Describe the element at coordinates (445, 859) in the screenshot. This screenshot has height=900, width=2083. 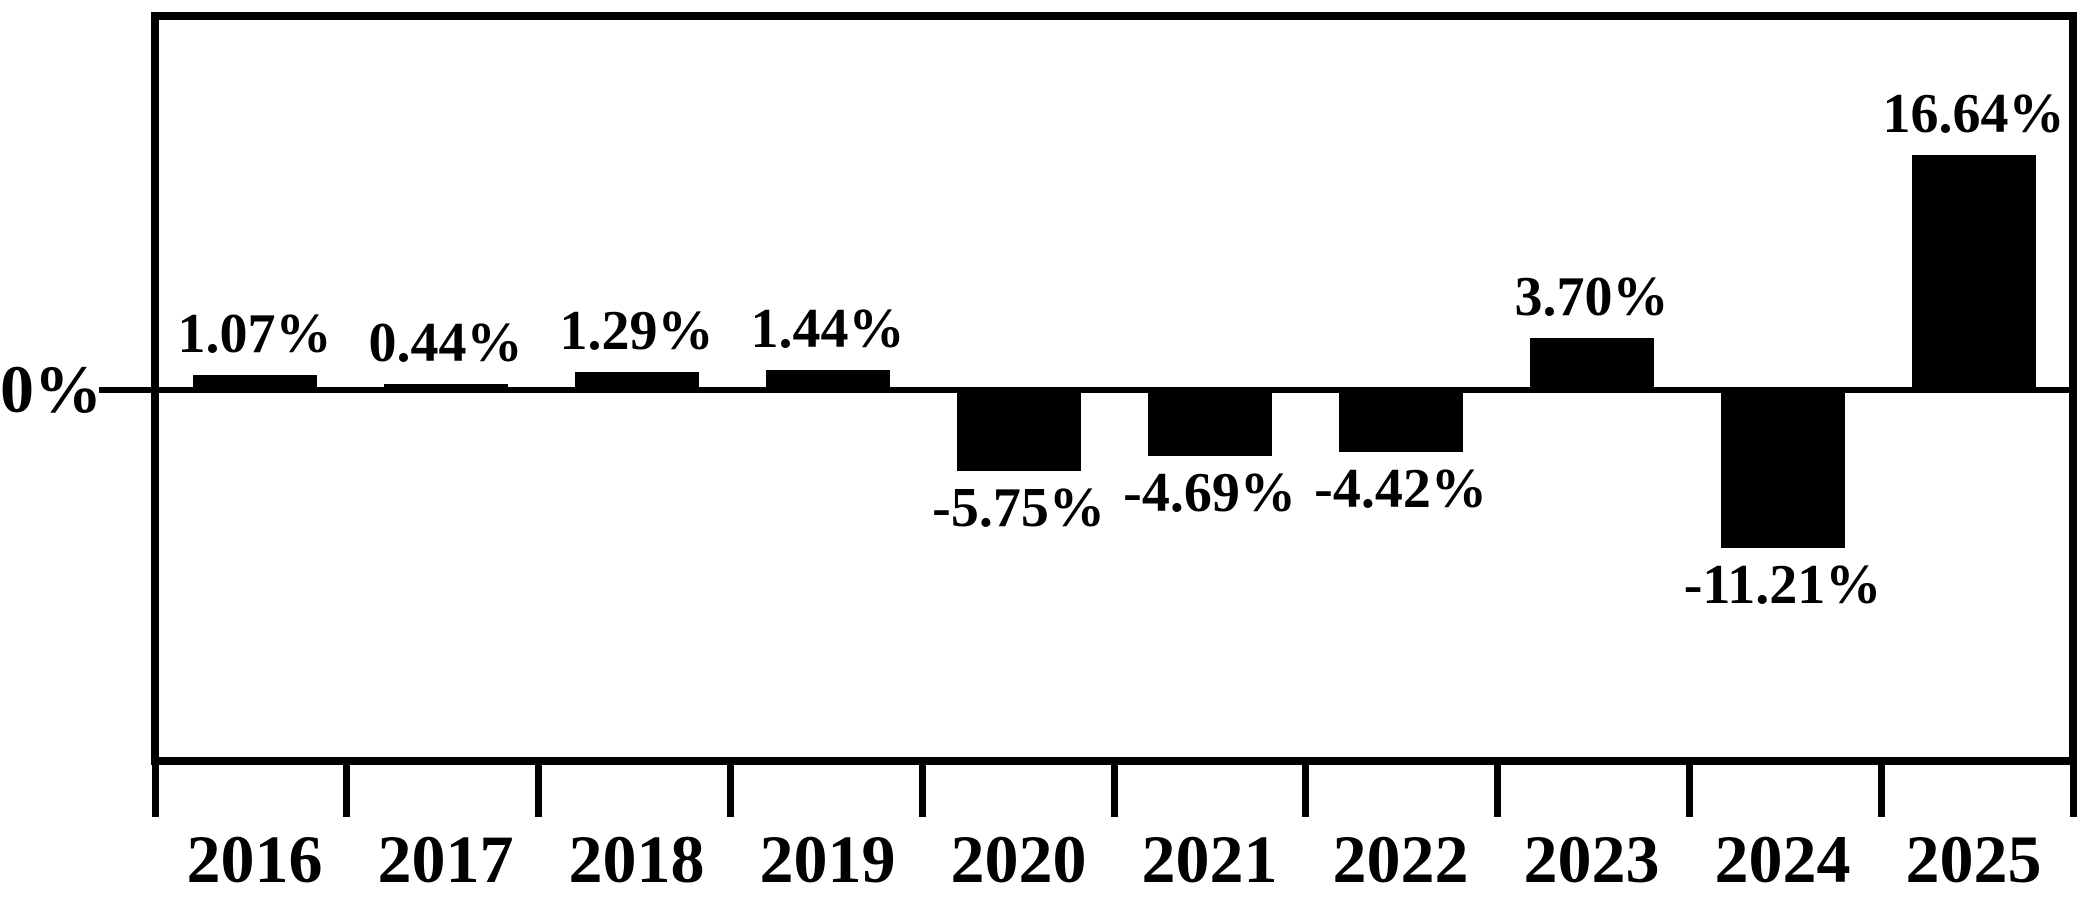
I see `x-tick-label-2017: 2017` at that location.